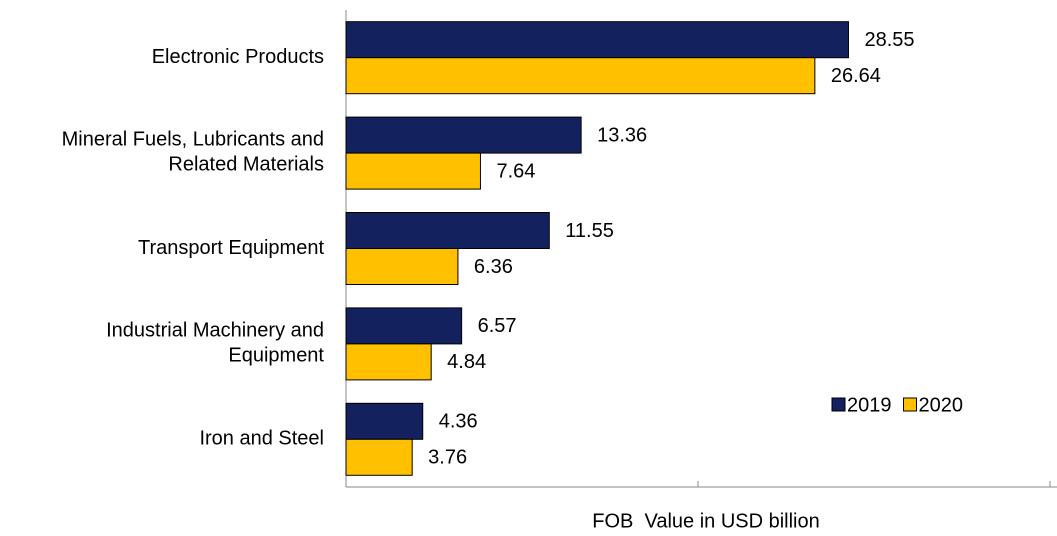 Image resolution: width=1057 pixels, height=536 pixels. I want to click on value-label: 6.36, so click(493, 267).